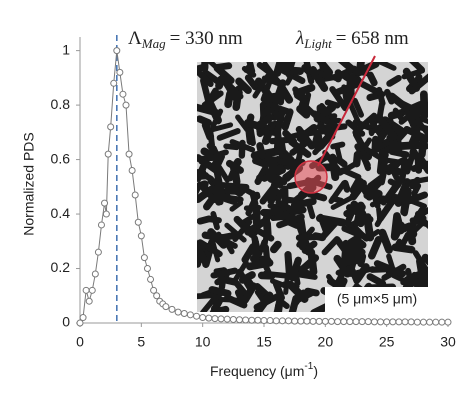 The height and width of the screenshot is (401, 474). Describe the element at coordinates (264, 370) in the screenshot. I see `x-axis-label: Frequency (μm-1)` at that location.